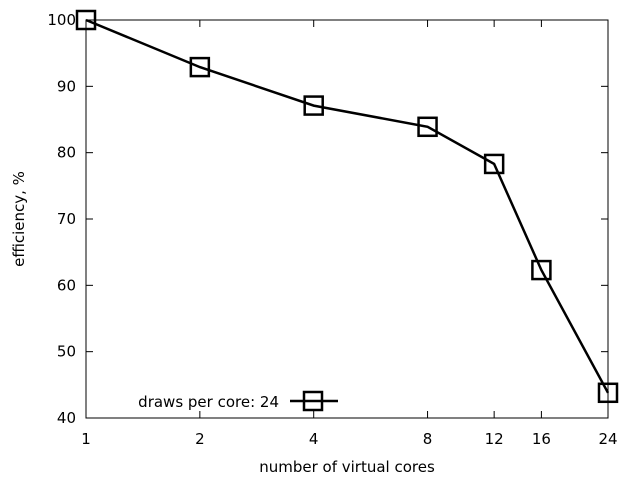 This screenshot has height=480, width=640. What do you see at coordinates (66, 219) in the screenshot?
I see `y-tick-label: 70` at bounding box center [66, 219].